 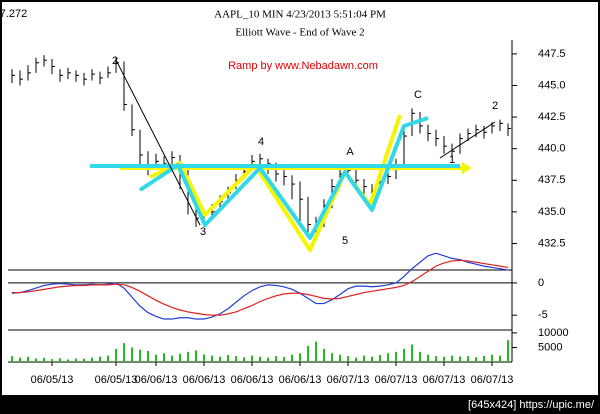 I want to click on y-tick-label: 10000, so click(x=553, y=333).